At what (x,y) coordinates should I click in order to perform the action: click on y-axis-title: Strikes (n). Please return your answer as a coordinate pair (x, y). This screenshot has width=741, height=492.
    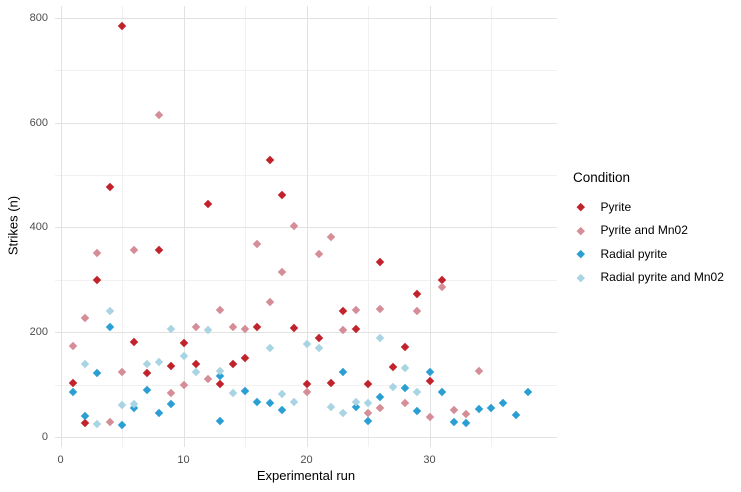
    Looking at the image, I should click on (13, 225).